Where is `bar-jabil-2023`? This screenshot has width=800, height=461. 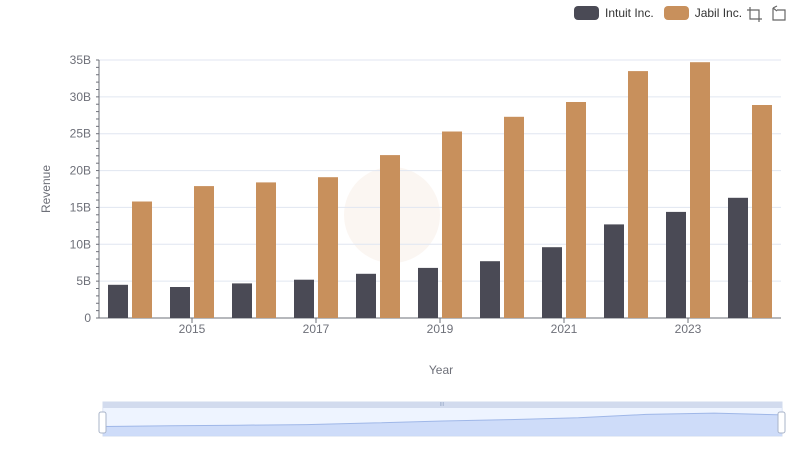 bar-jabil-2023 is located at coordinates (700, 190).